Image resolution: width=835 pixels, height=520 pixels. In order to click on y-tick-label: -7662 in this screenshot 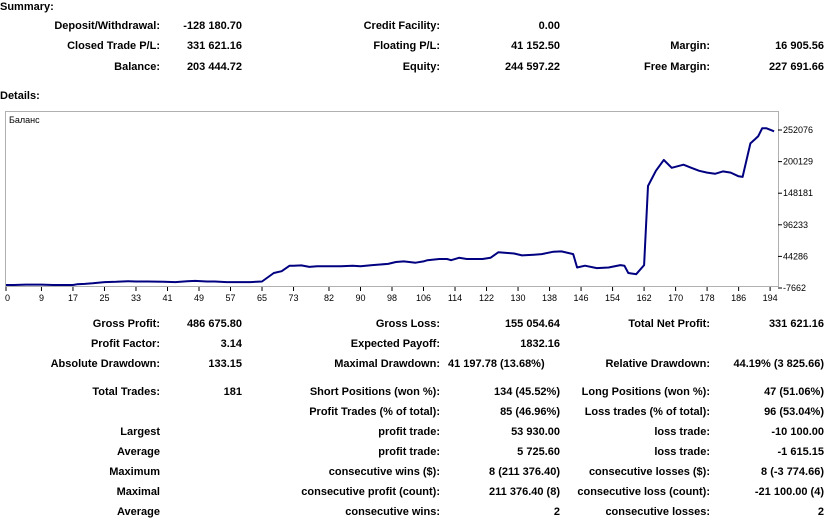, I will do `click(794, 288)`.